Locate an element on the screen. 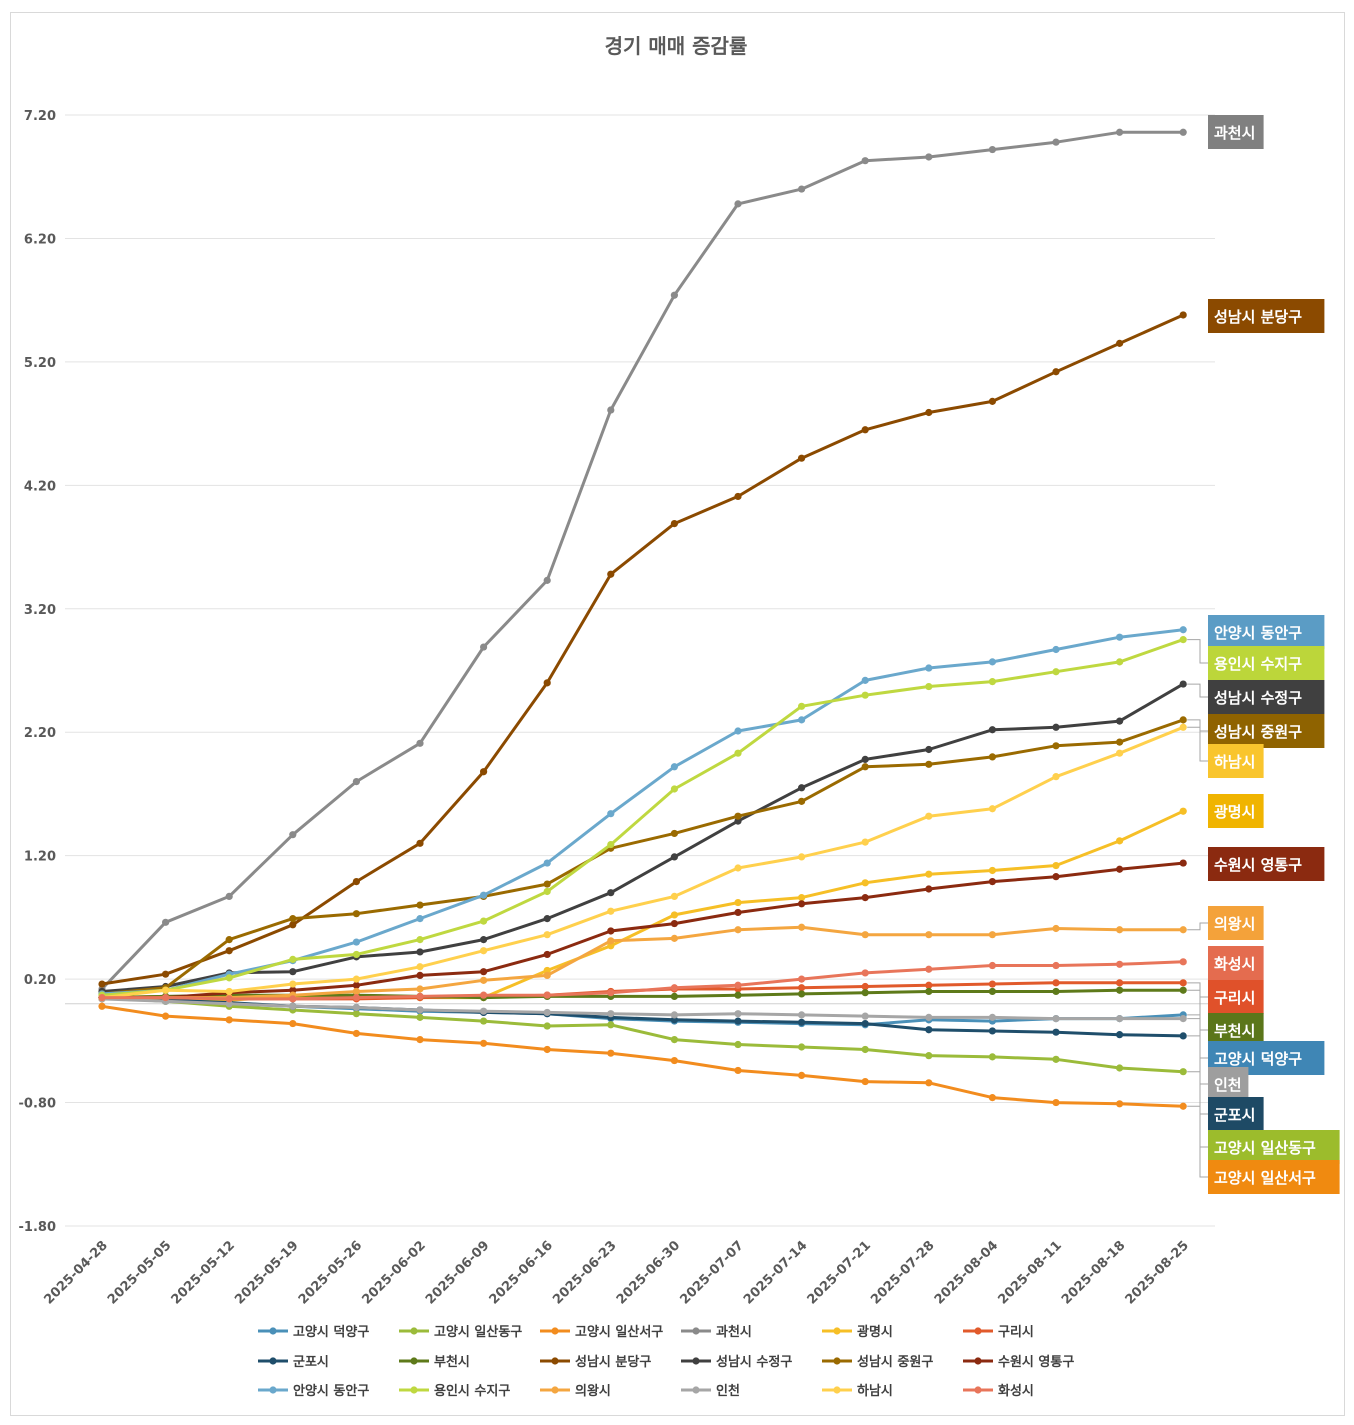 Image resolution: width=1354 pixels, height=1425 pixels. legend-item: 군포시 is located at coordinates (293, 1362).